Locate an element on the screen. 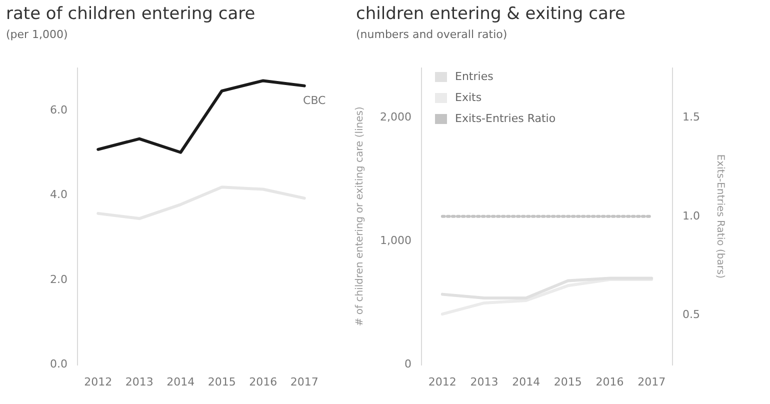  y-tick-label: 2,000 is located at coordinates (396, 117).